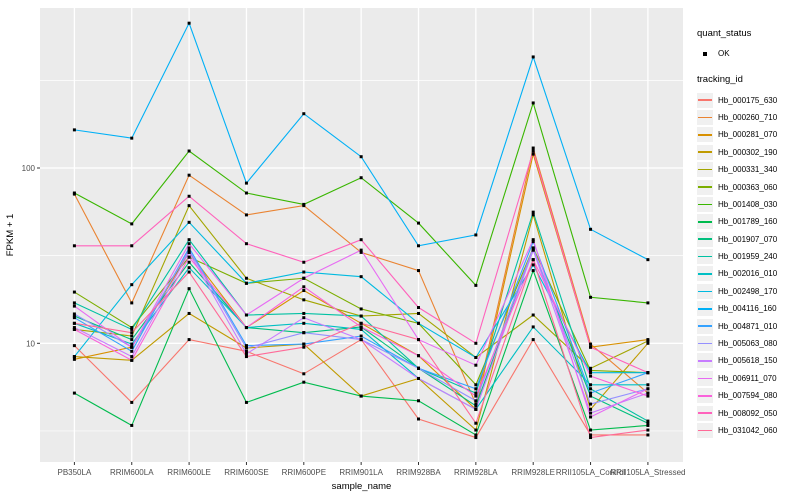 The image size is (800, 500). Describe the element at coordinates (30, 343) in the screenshot. I see `y-tick-label: 10` at that location.